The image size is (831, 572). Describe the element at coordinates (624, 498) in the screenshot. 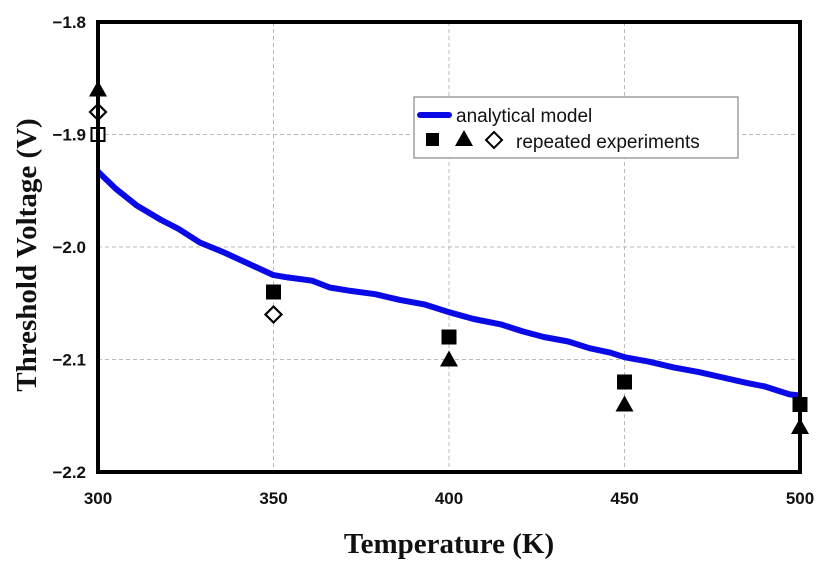

I see `x-tick-label: 450` at that location.